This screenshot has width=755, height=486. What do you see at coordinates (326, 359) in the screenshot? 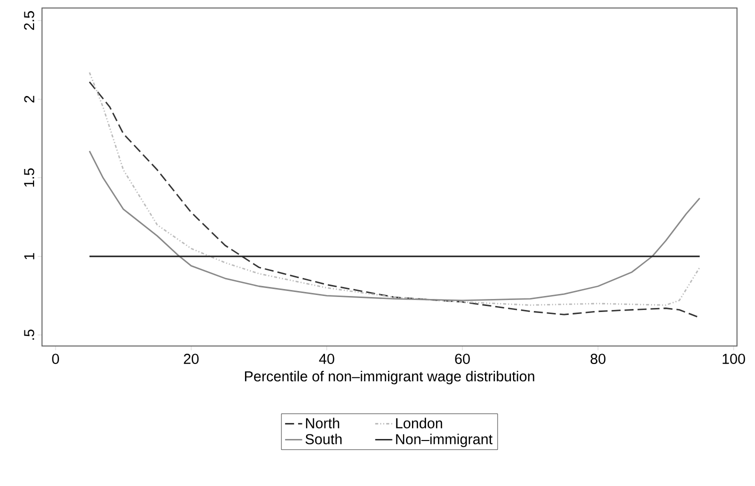
I see `x-tick-label: 40` at bounding box center [326, 359].